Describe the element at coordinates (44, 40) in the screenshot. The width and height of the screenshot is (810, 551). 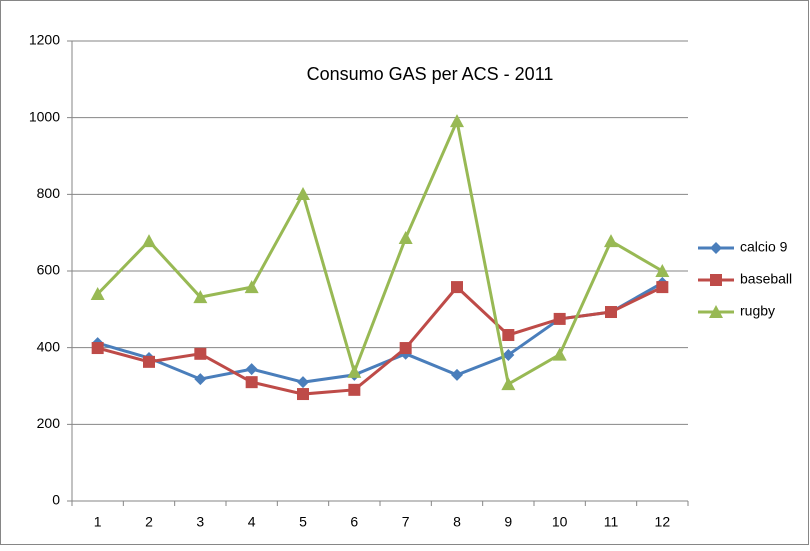
I see `y-tick-label: 1200` at that location.